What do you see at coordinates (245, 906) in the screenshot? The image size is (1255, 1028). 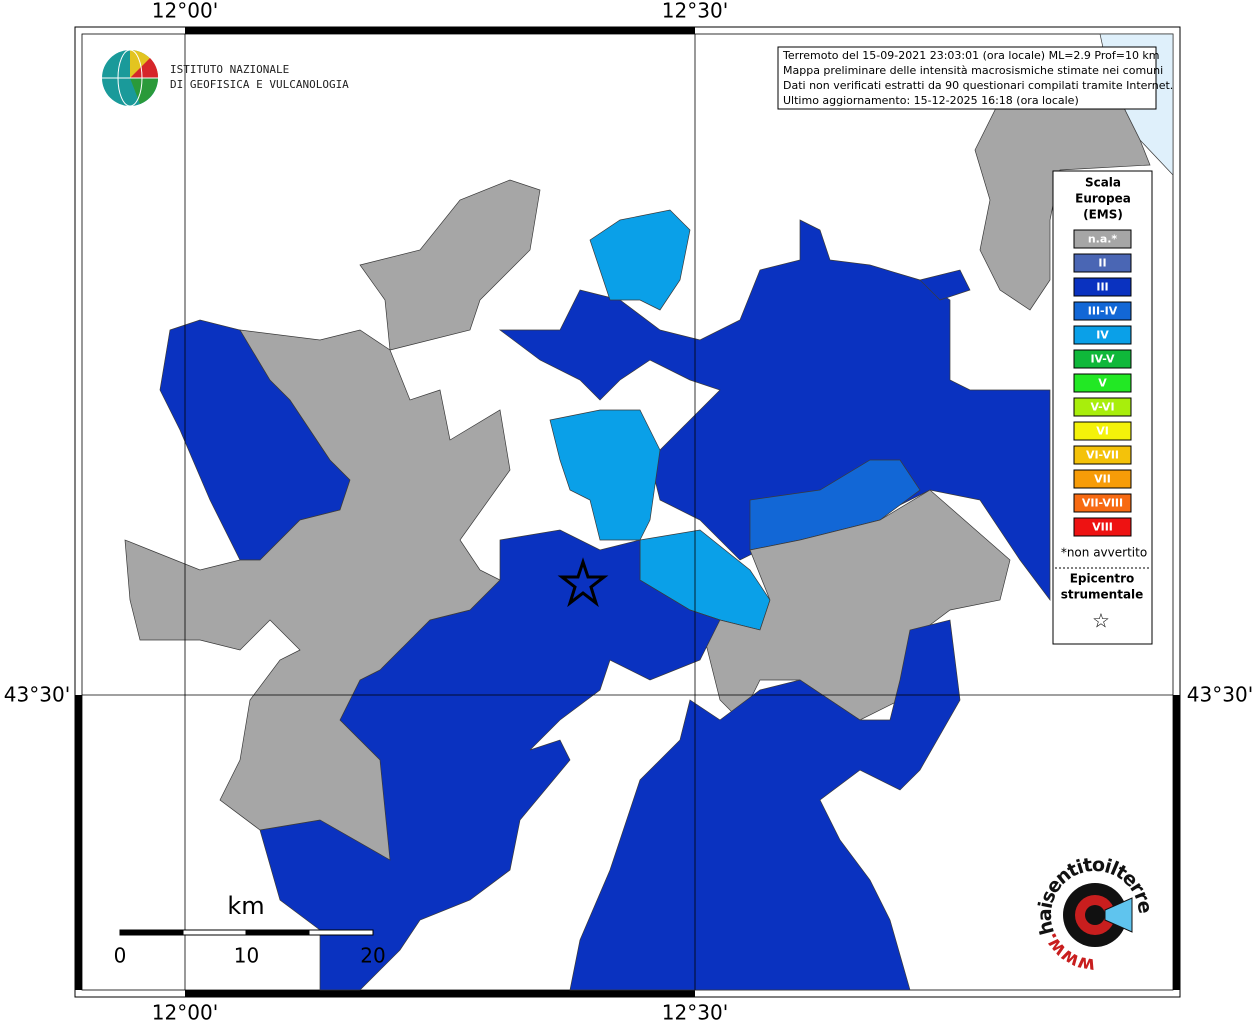 I see `scale-unit: km` at bounding box center [245, 906].